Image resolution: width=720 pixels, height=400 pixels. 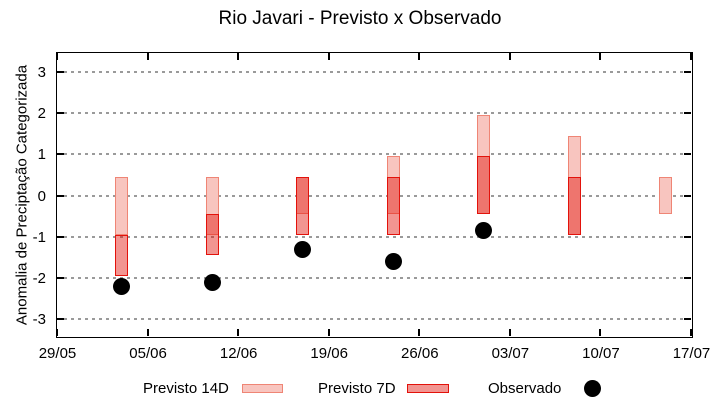 I want to click on x-tick-label-29/05: 29/05, so click(x=57, y=353).